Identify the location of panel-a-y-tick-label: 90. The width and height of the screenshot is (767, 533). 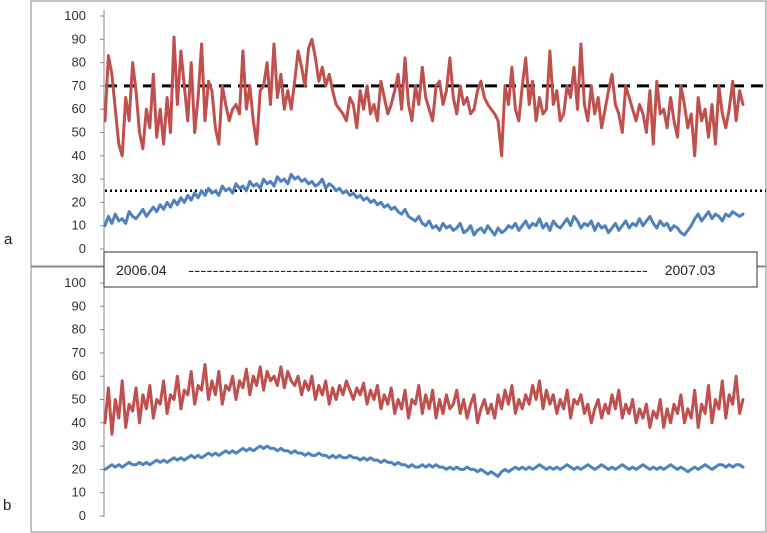
(79, 38).